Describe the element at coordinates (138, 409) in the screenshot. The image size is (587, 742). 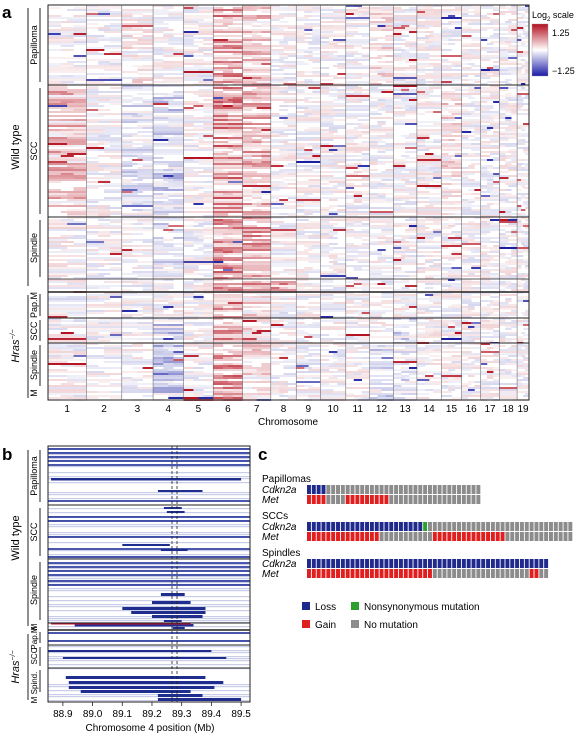
I see `chromosome-tick-3: 3` at that location.